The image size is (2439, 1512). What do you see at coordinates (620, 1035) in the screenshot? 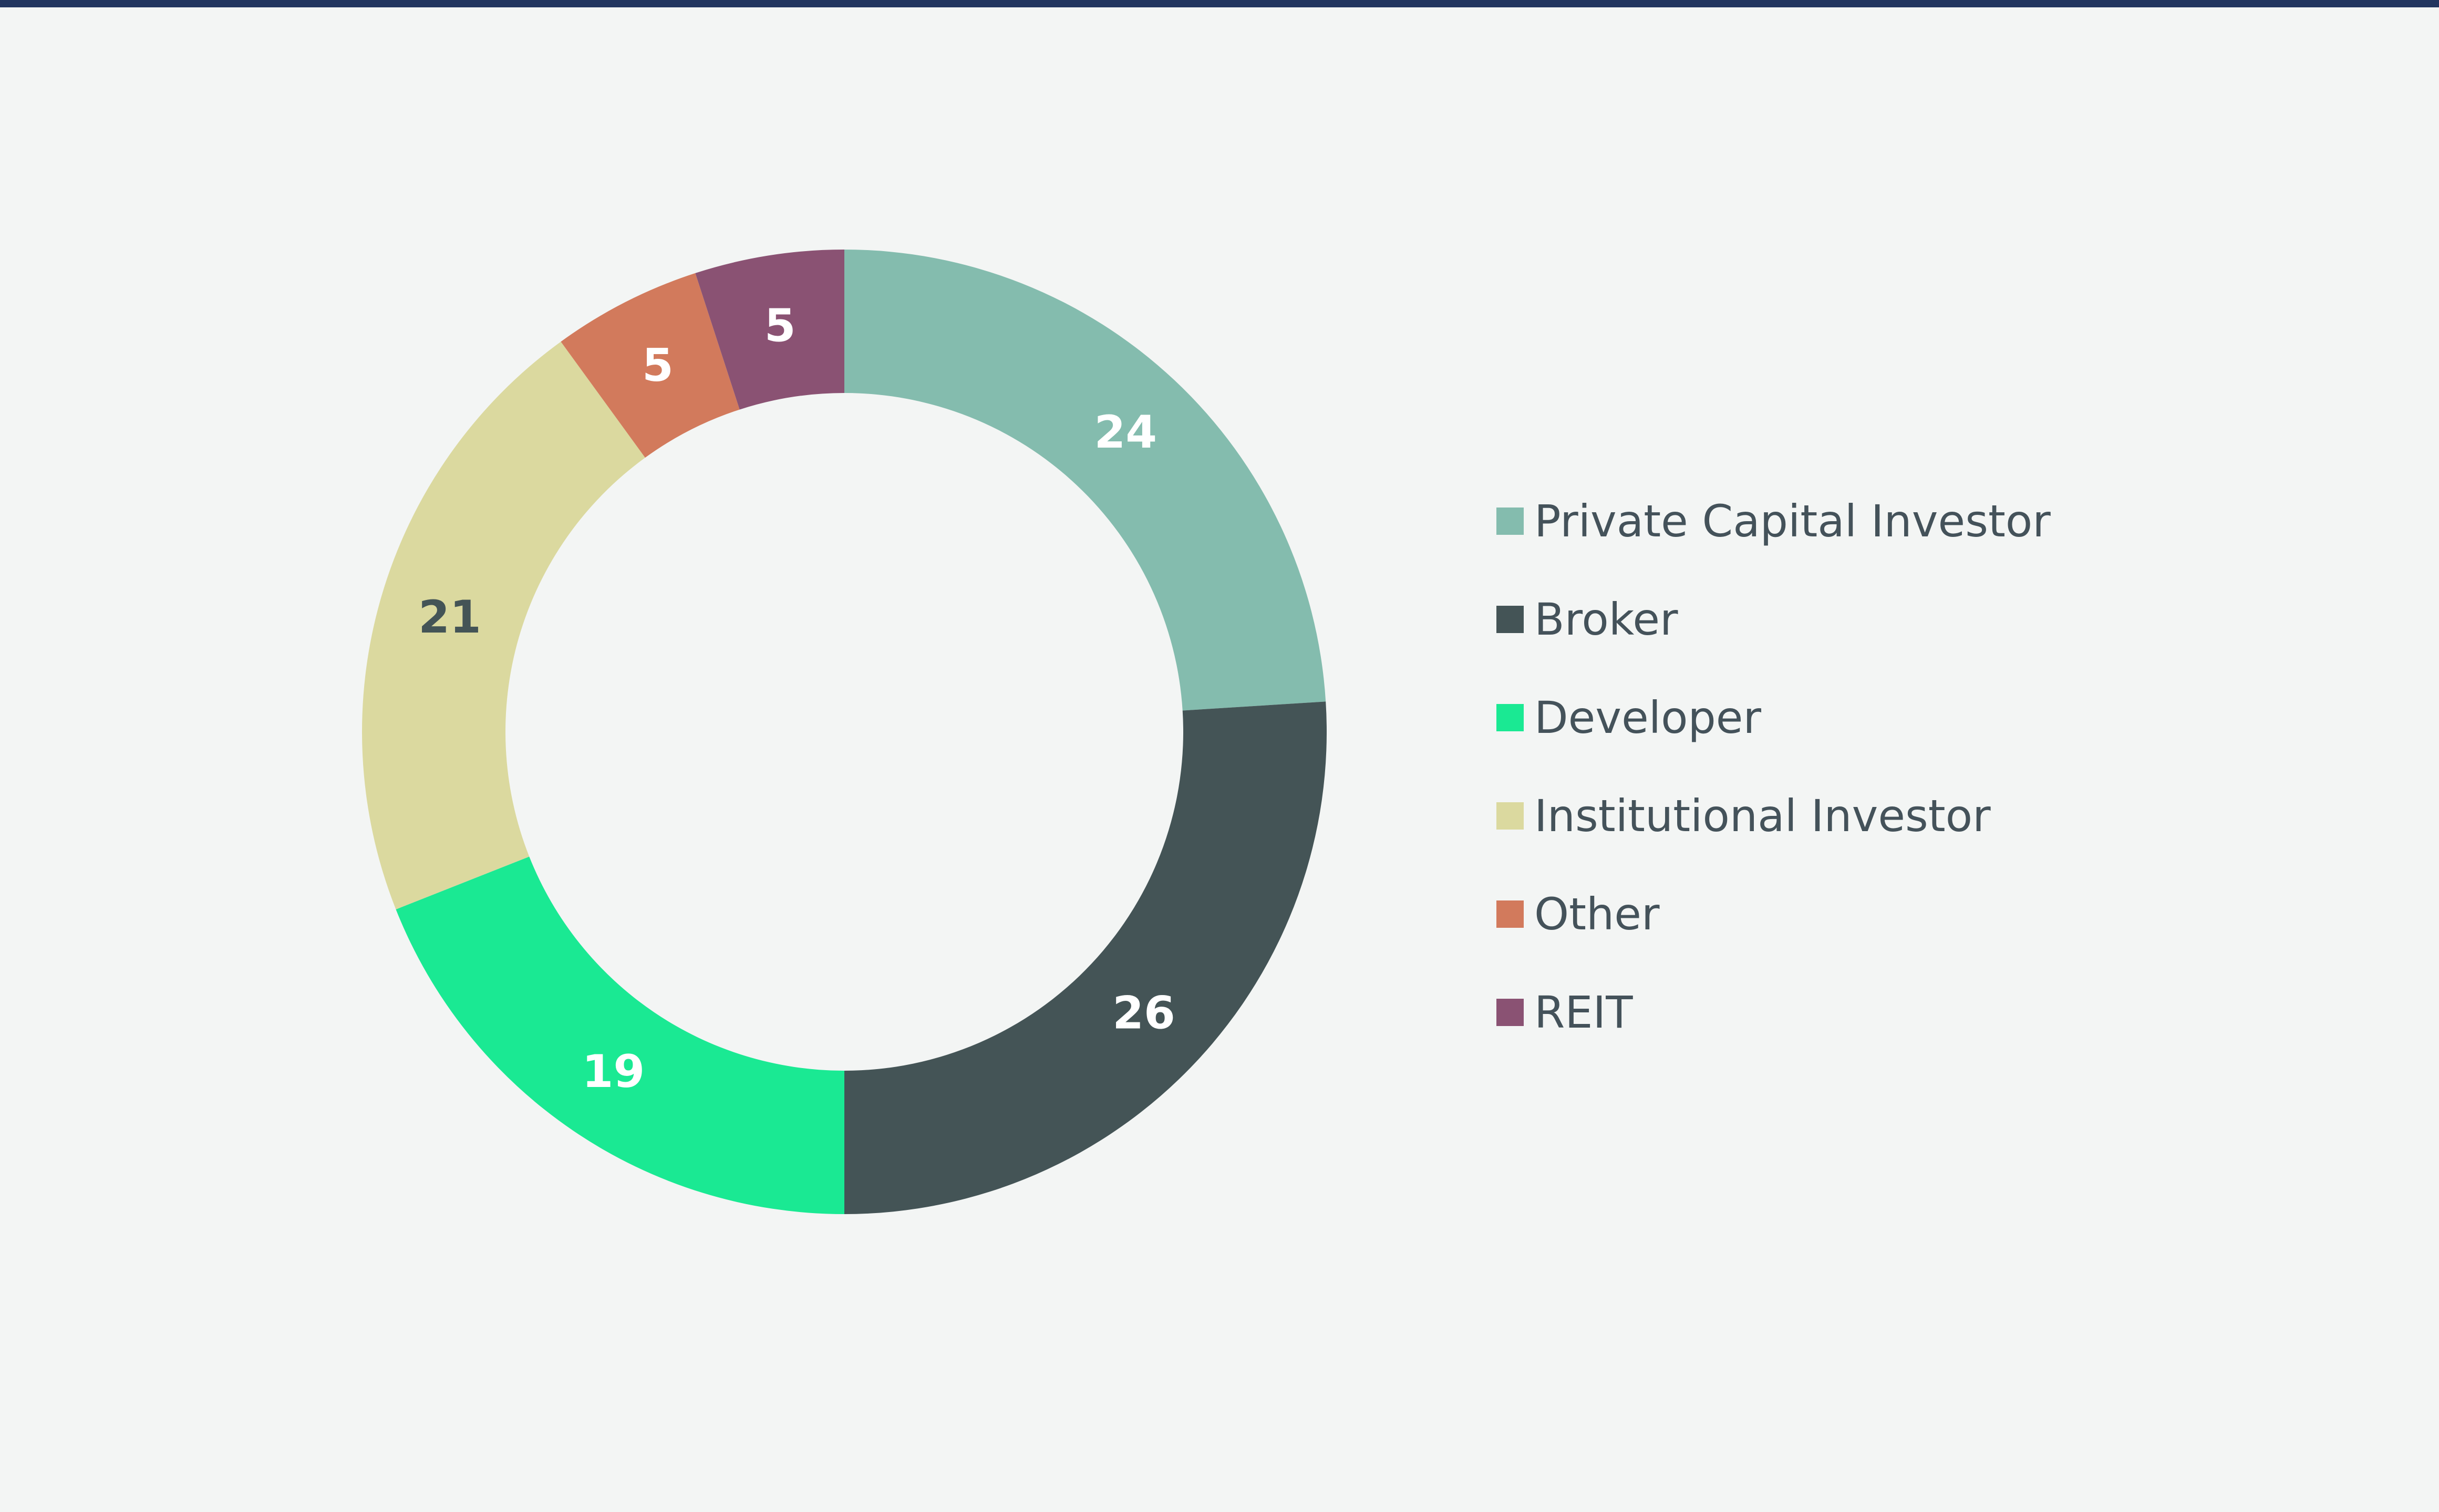
I see `donut-slice-developer` at bounding box center [620, 1035].